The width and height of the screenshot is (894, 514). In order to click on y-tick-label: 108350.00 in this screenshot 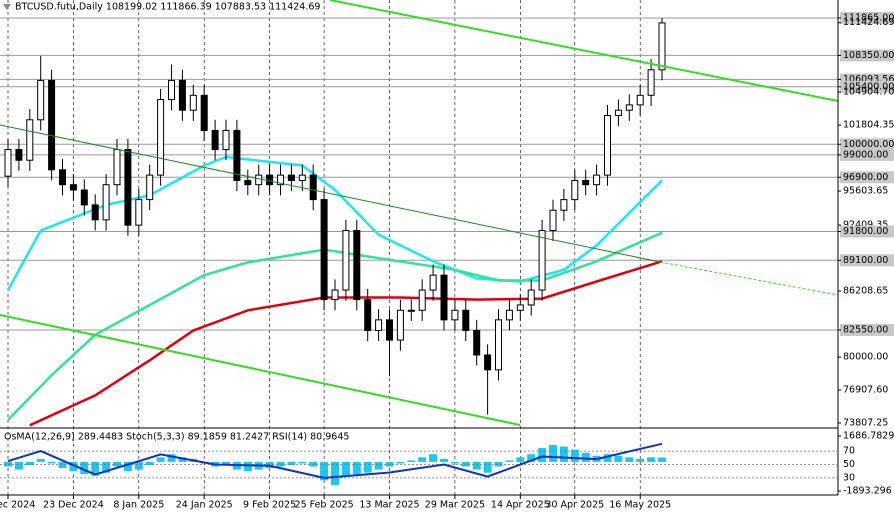, I will do `click(868, 55)`.